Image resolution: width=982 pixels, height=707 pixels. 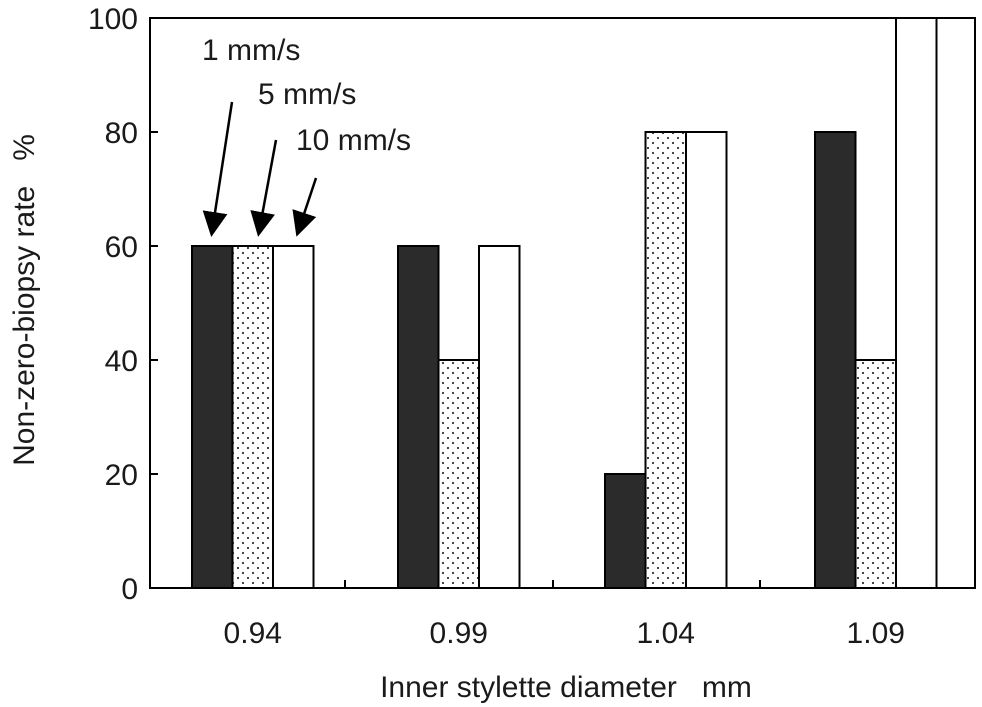 I want to click on bar-1.04-10-mm-s, so click(x=706, y=360).